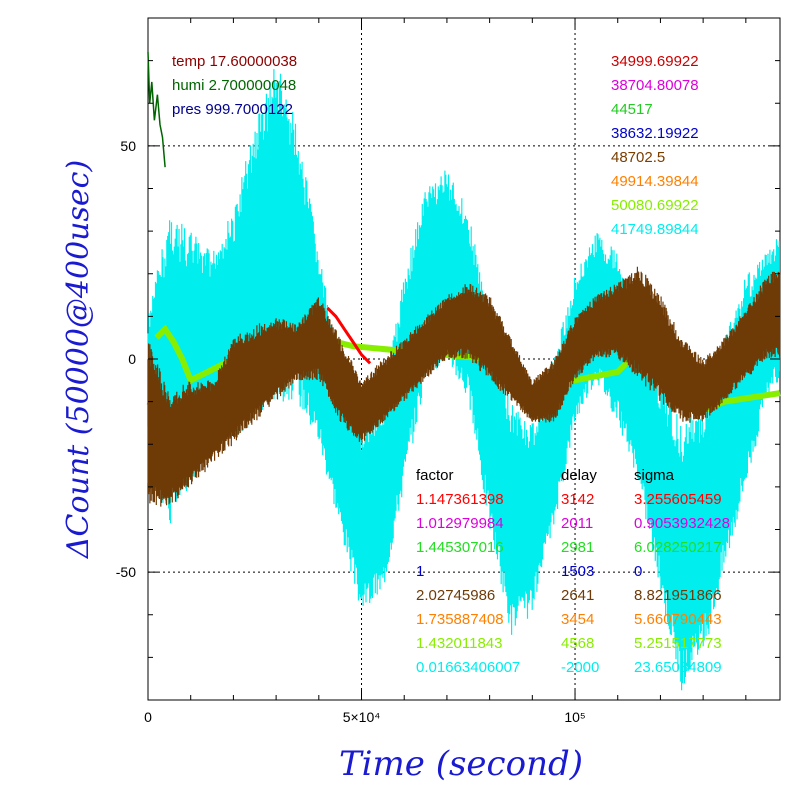 Image resolution: width=797 pixels, height=797 pixels. Describe the element at coordinates (655, 229) in the screenshot. I see `mean-value: 41749.89844` at that location.